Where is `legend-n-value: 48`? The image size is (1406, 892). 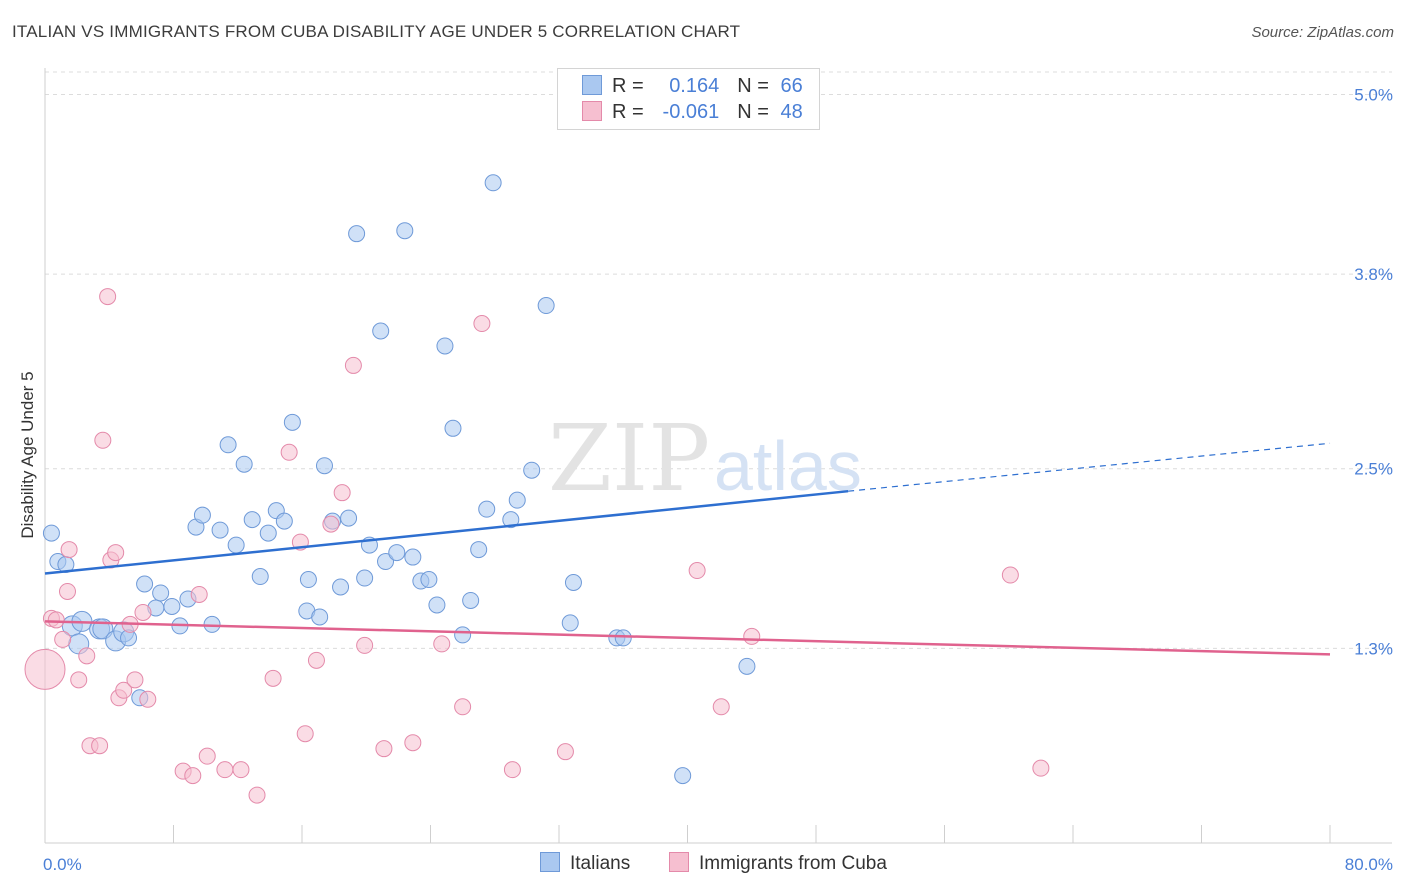
legend-n-value: 48 is located at coordinates (791, 112).